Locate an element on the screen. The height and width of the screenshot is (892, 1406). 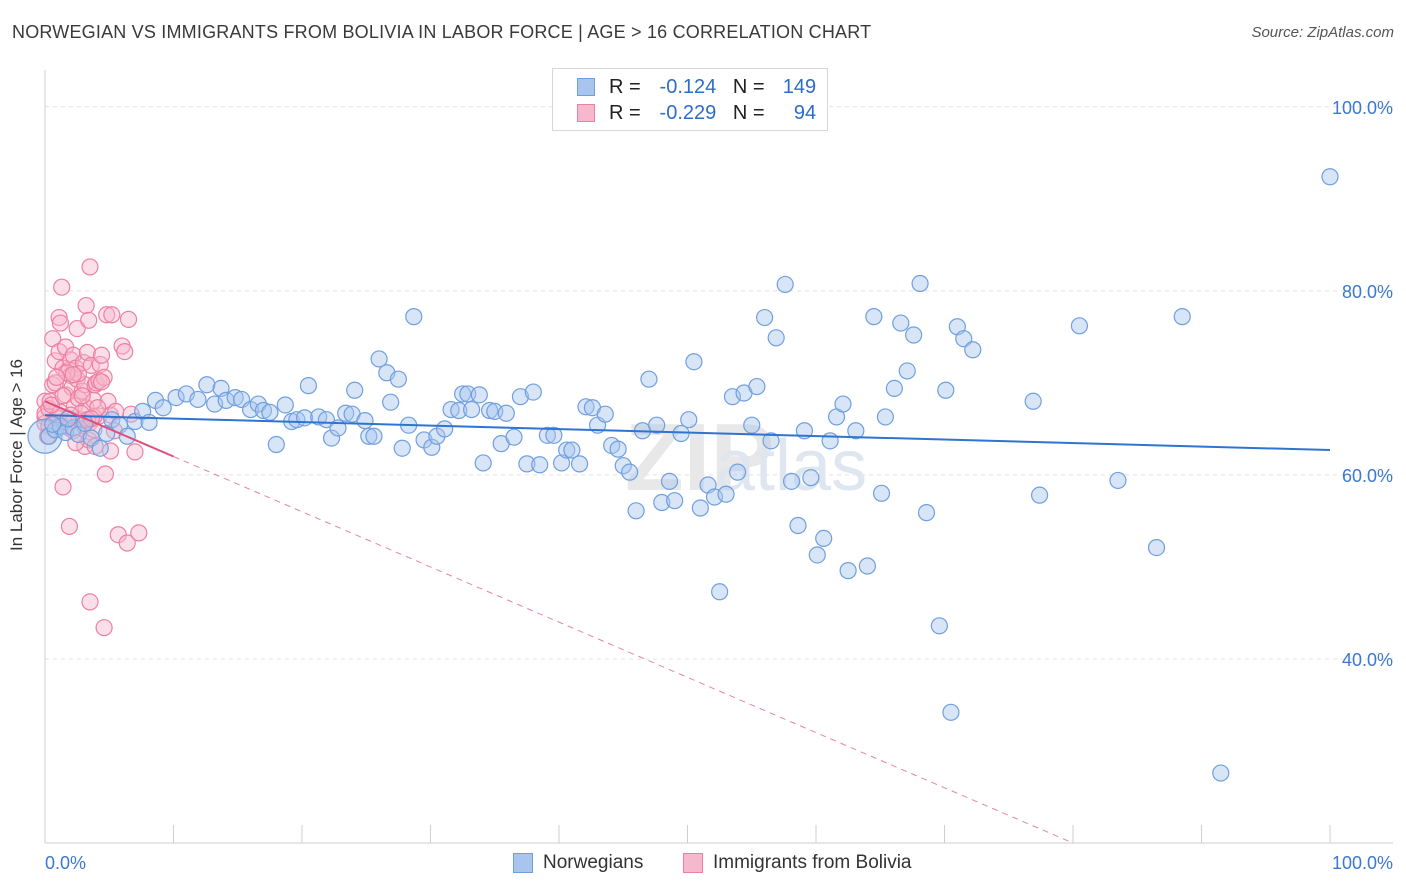
chart-source: Source: ZipAtlas.com is located at coordinates (1322, 32).